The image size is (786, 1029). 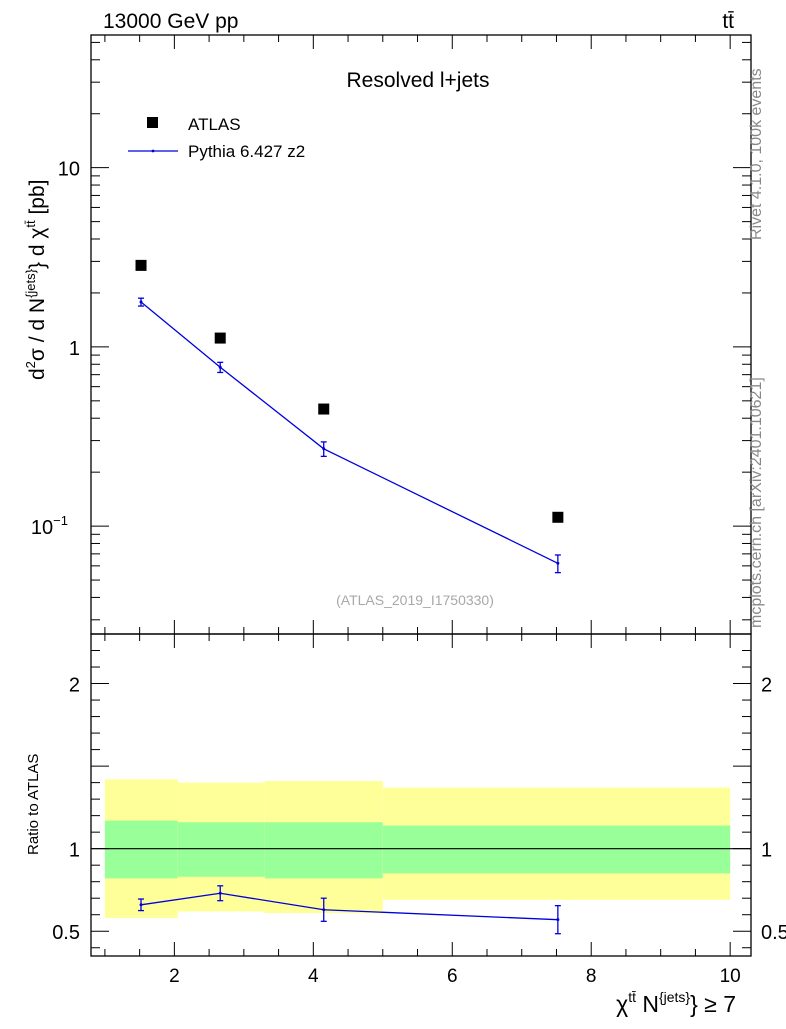 I want to click on process-label: tt̄, so click(x=728, y=21).